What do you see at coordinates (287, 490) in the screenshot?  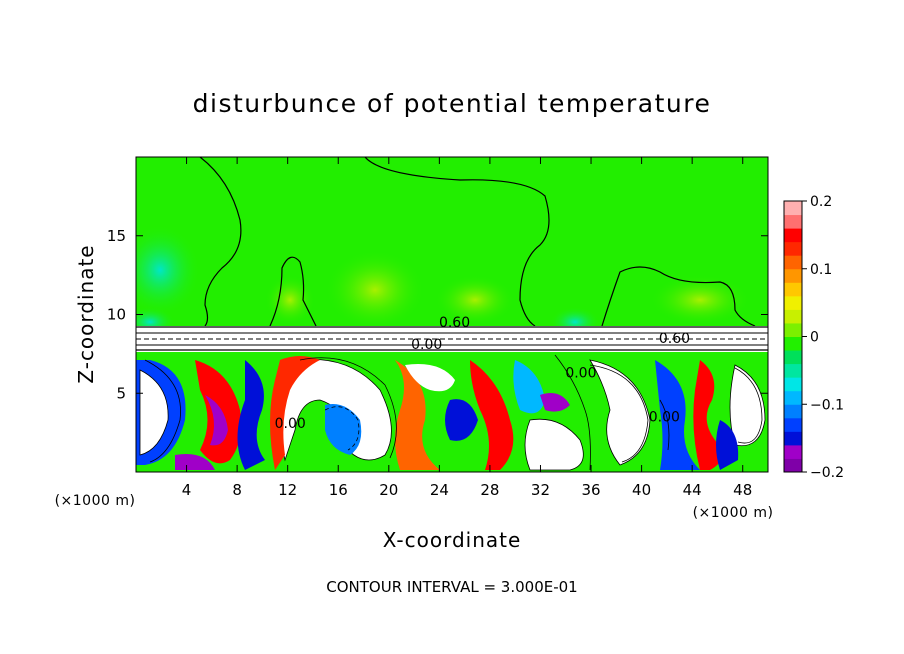 I see `x-tick-label: 12` at bounding box center [287, 490].